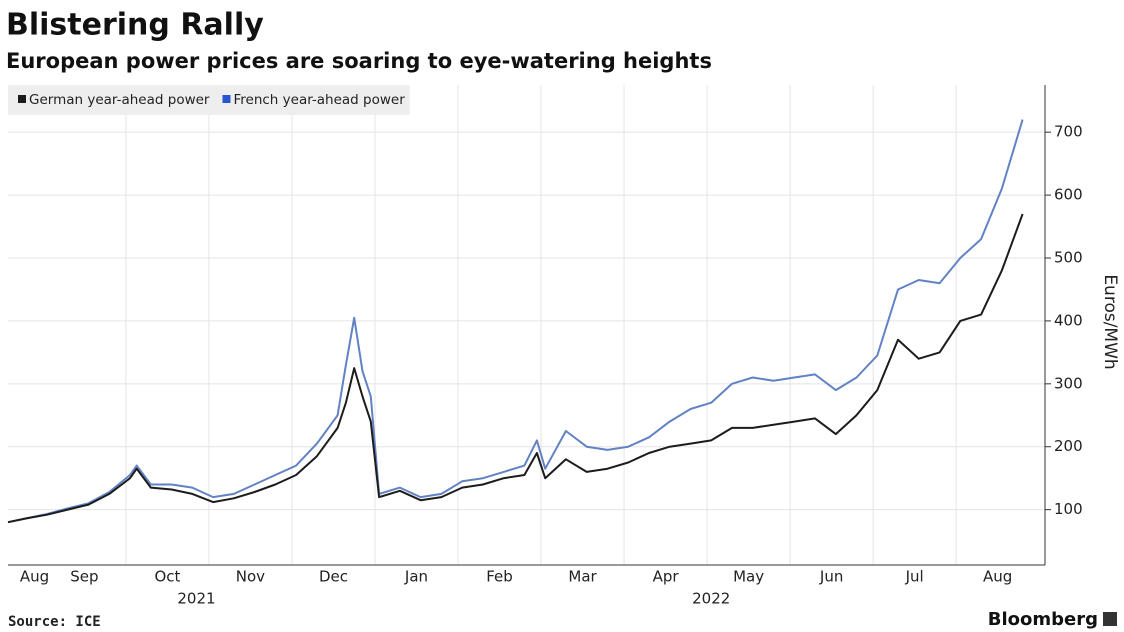 This screenshot has width=1124, height=632. What do you see at coordinates (416, 577) in the screenshot?
I see `x-tick-label: Jan` at bounding box center [416, 577].